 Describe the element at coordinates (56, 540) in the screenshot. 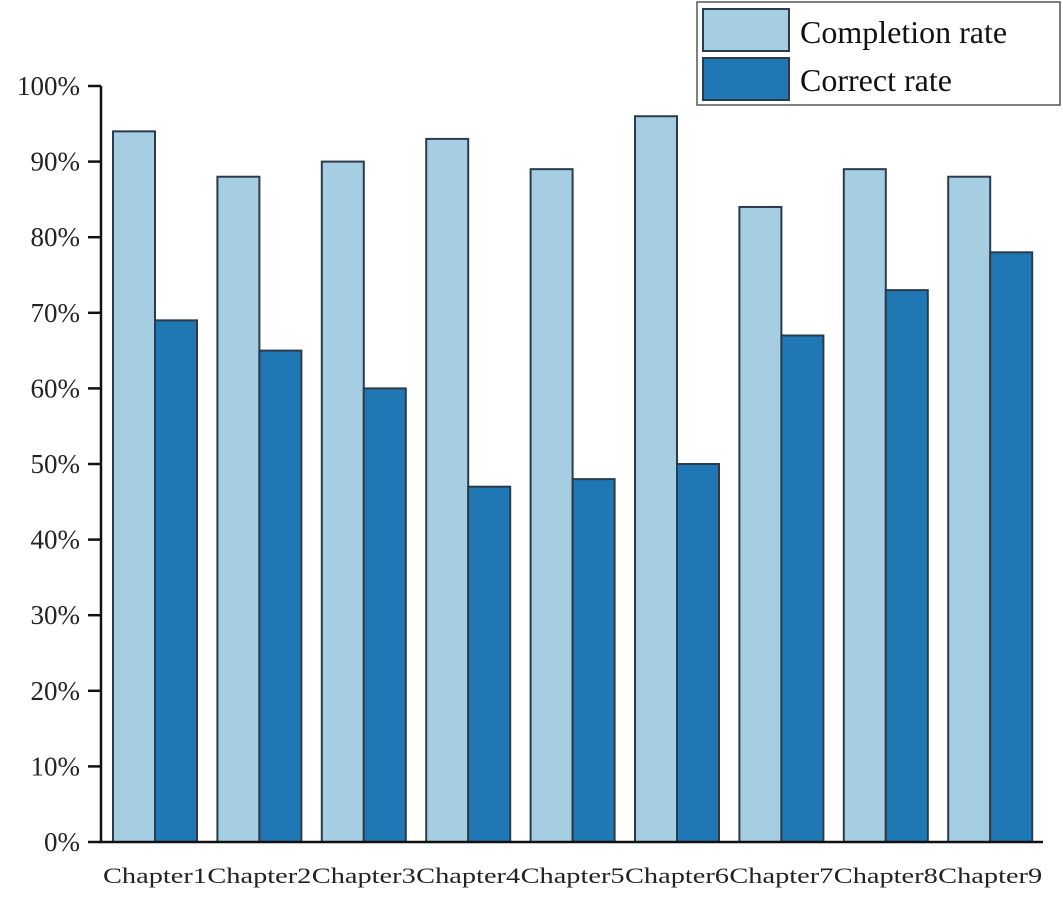

I see `y-tick-label: 40%` at that location.